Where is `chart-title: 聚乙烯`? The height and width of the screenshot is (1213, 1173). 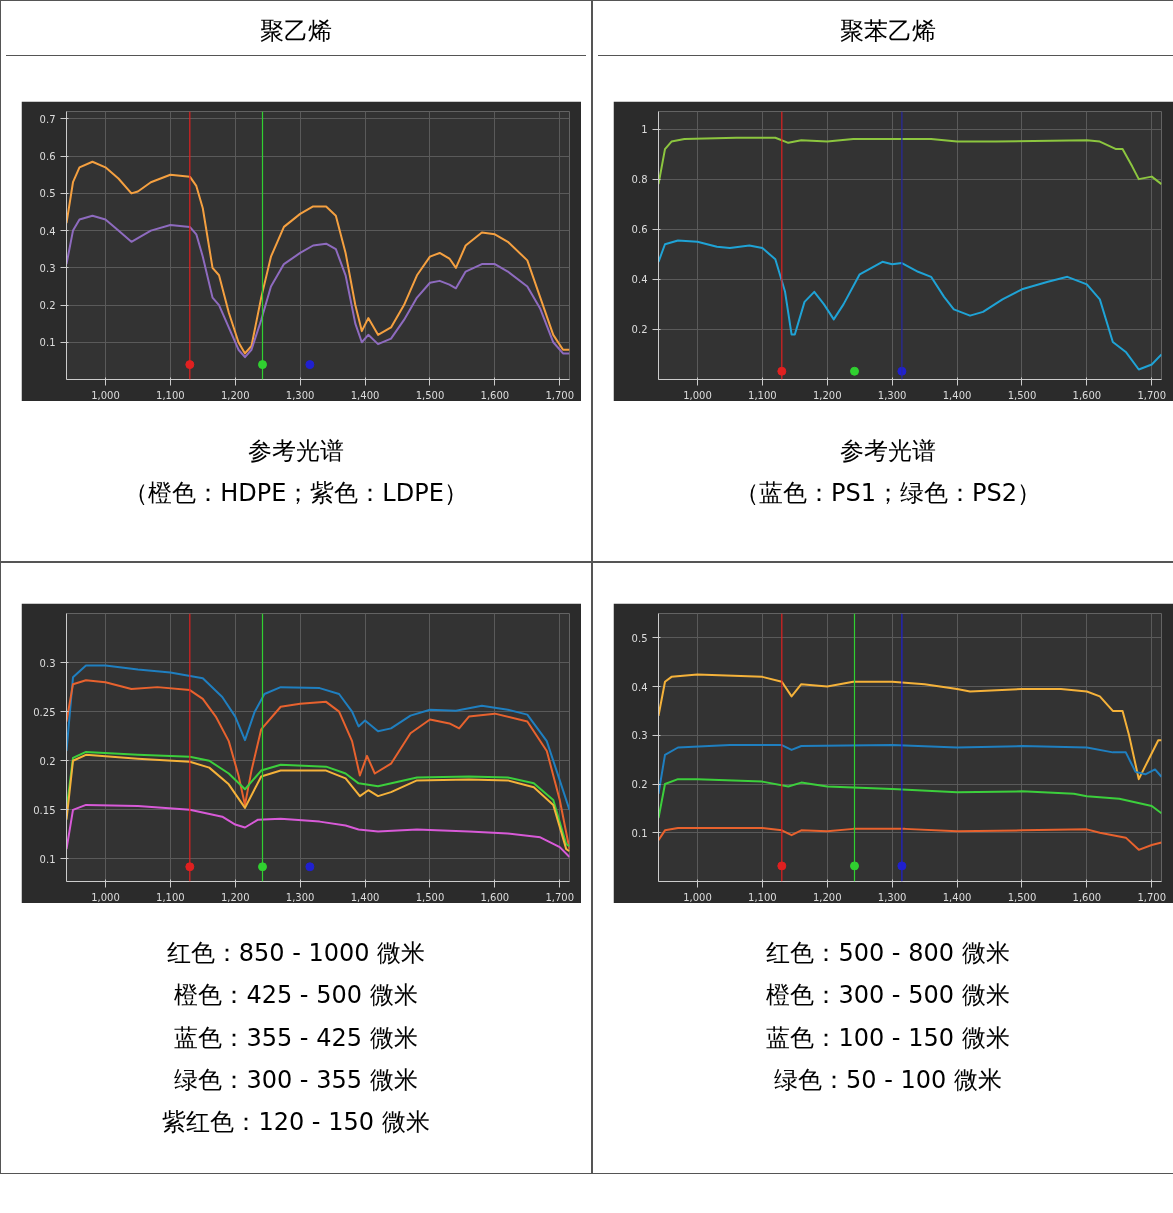
chart-title: 聚乙烯 is located at coordinates (296, 31).